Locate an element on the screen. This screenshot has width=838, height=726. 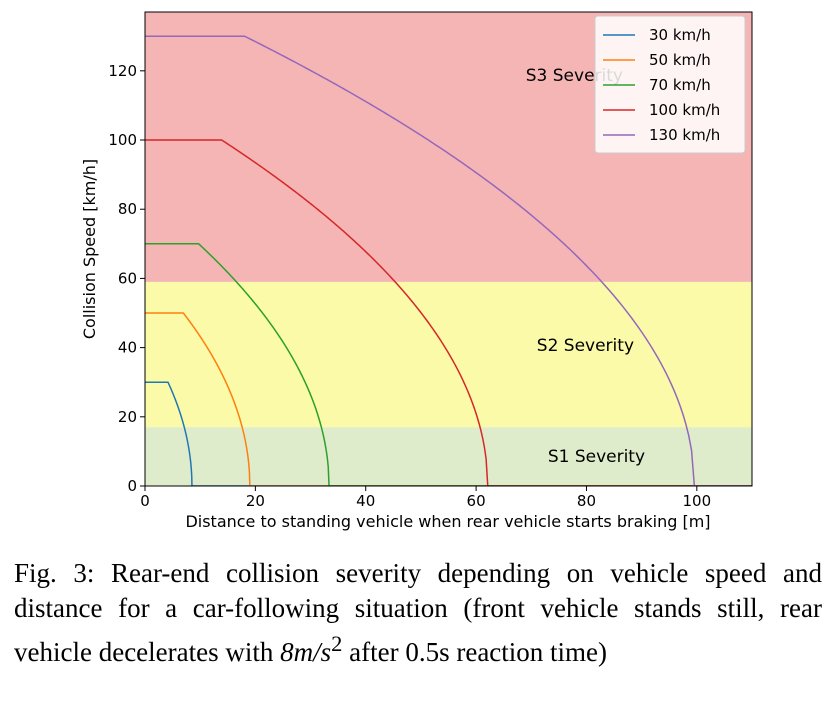
legend-box is located at coordinates (670, 84).